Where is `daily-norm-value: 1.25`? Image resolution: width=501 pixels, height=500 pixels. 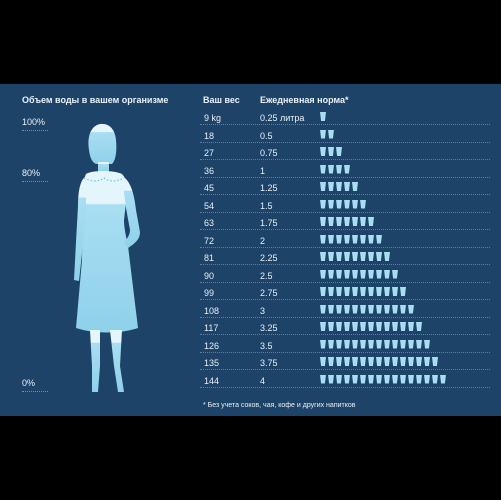 daily-norm-value: 1.25 is located at coordinates (269, 188).